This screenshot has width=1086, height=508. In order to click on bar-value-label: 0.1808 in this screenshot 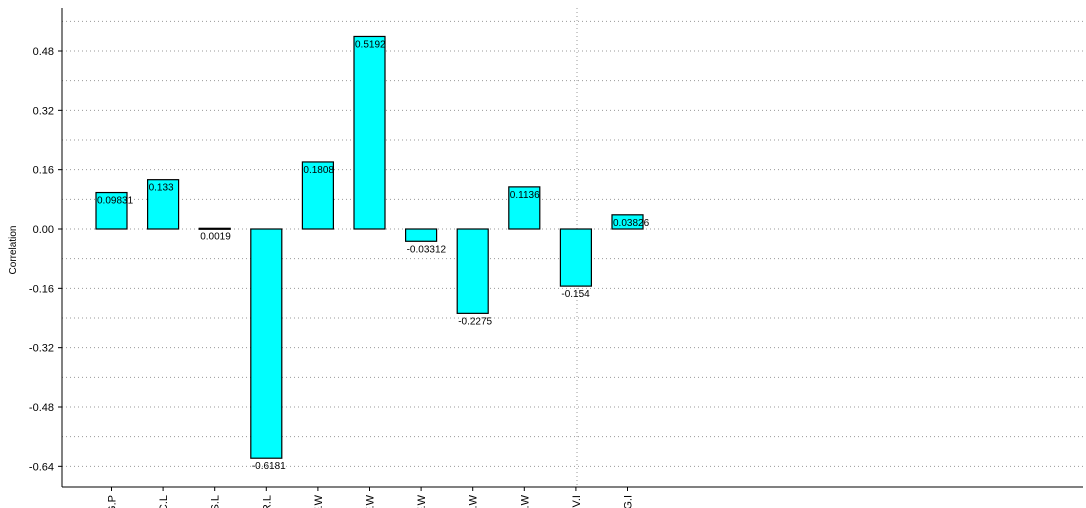, I will do `click(318, 170)`.